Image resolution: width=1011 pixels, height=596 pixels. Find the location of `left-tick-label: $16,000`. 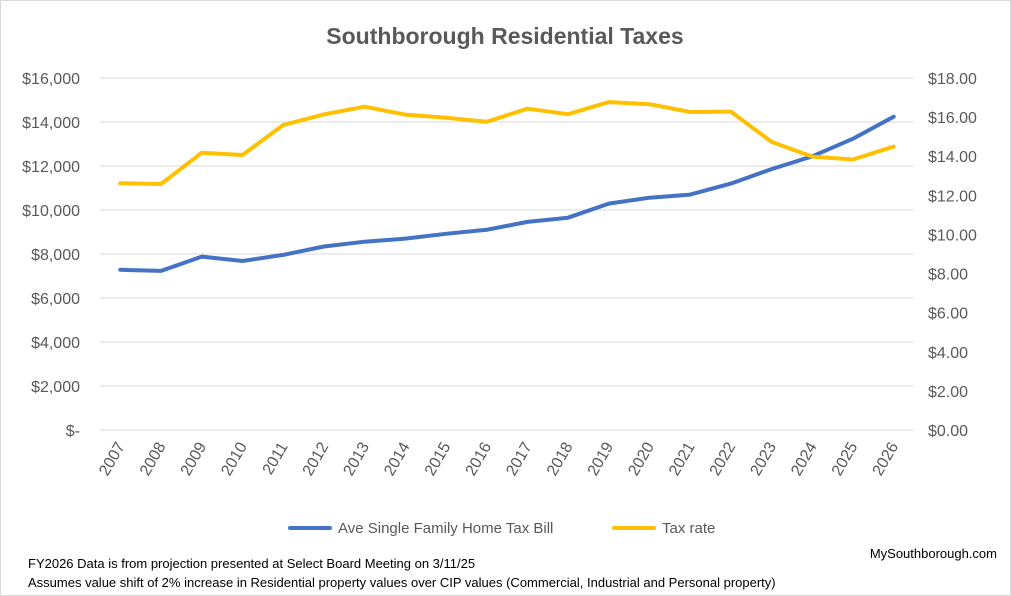

left-tick-label: $16,000 is located at coordinates (51, 79).